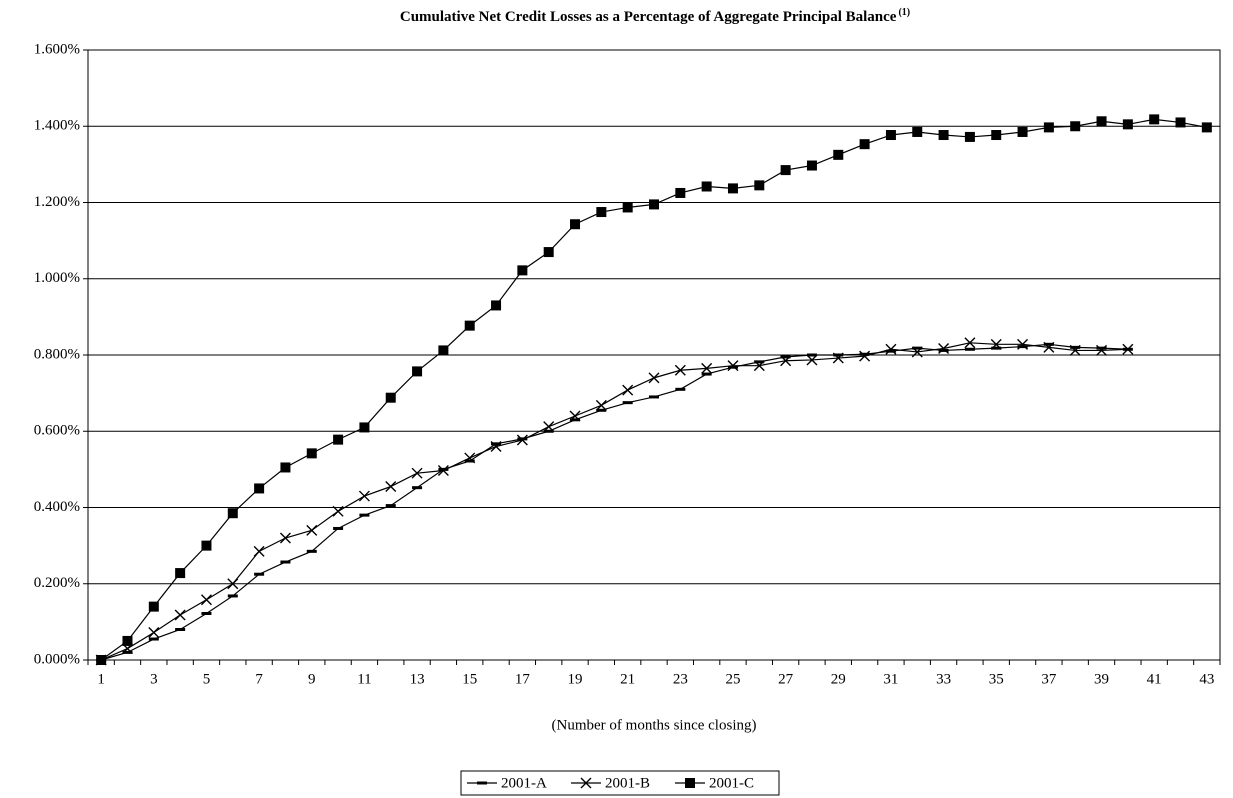 Image resolution: width=1233 pixels, height=798 pixels. What do you see at coordinates (259, 679) in the screenshot?
I see `x-tick-label: 7` at bounding box center [259, 679].